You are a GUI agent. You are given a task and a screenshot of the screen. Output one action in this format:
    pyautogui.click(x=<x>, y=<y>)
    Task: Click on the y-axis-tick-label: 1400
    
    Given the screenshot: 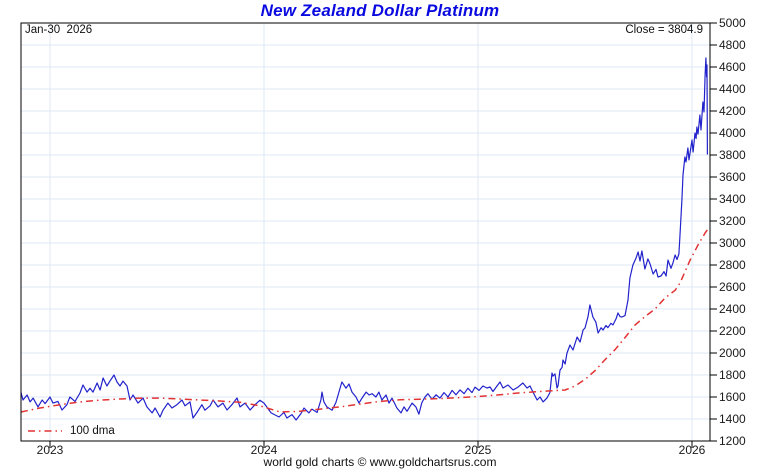 What is the action you would take?
    pyautogui.click(x=732, y=418)
    